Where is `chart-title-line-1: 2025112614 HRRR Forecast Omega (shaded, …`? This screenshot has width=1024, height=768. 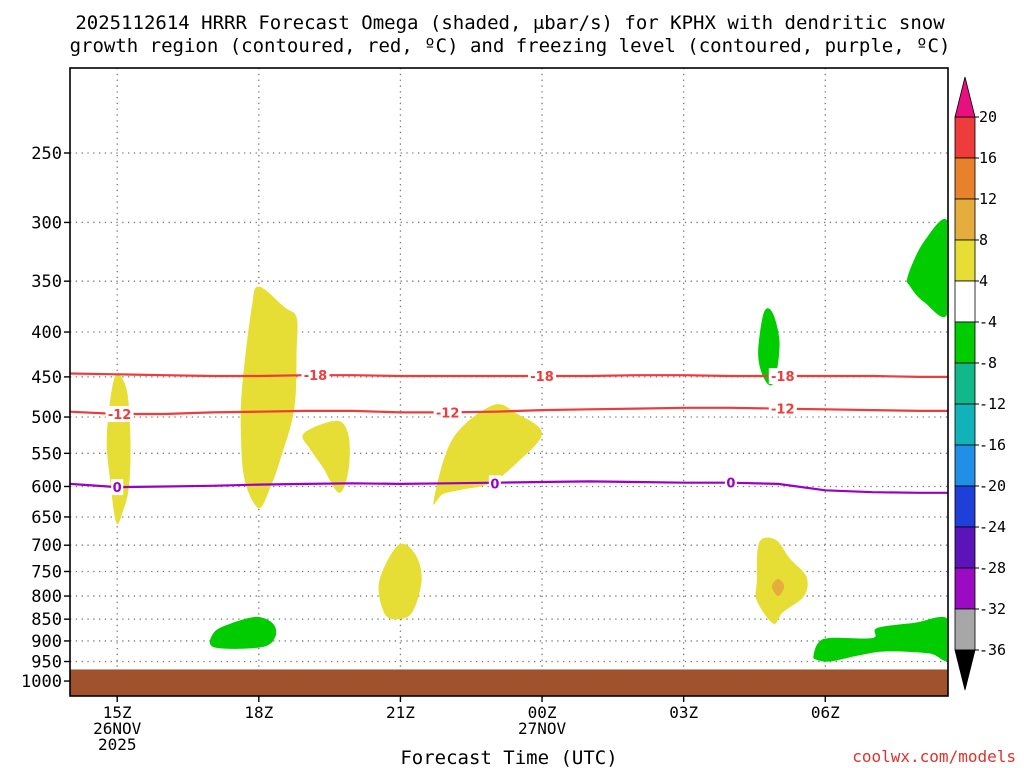
chart-title-line-1: 2025112614 HRRR Forecast Omega (shaded, … is located at coordinates (510, 23).